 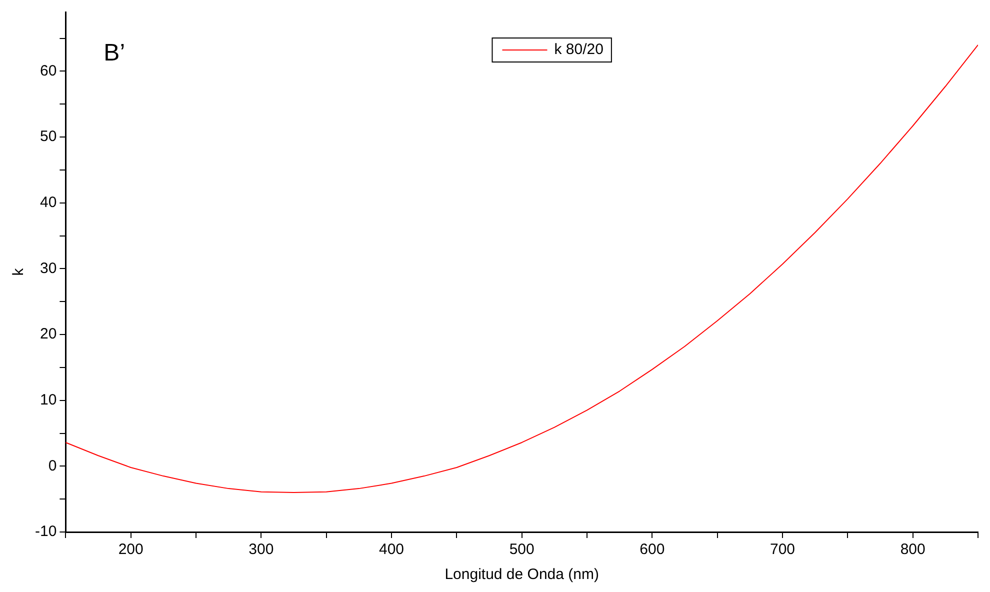 I want to click on y-tick-label: -10, so click(x=45, y=531).